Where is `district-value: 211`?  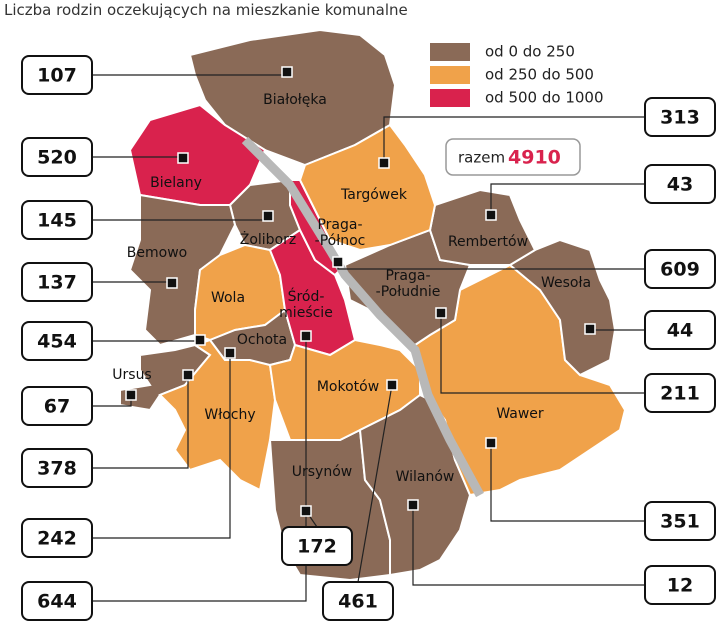
district-value: 211 is located at coordinates (680, 394).